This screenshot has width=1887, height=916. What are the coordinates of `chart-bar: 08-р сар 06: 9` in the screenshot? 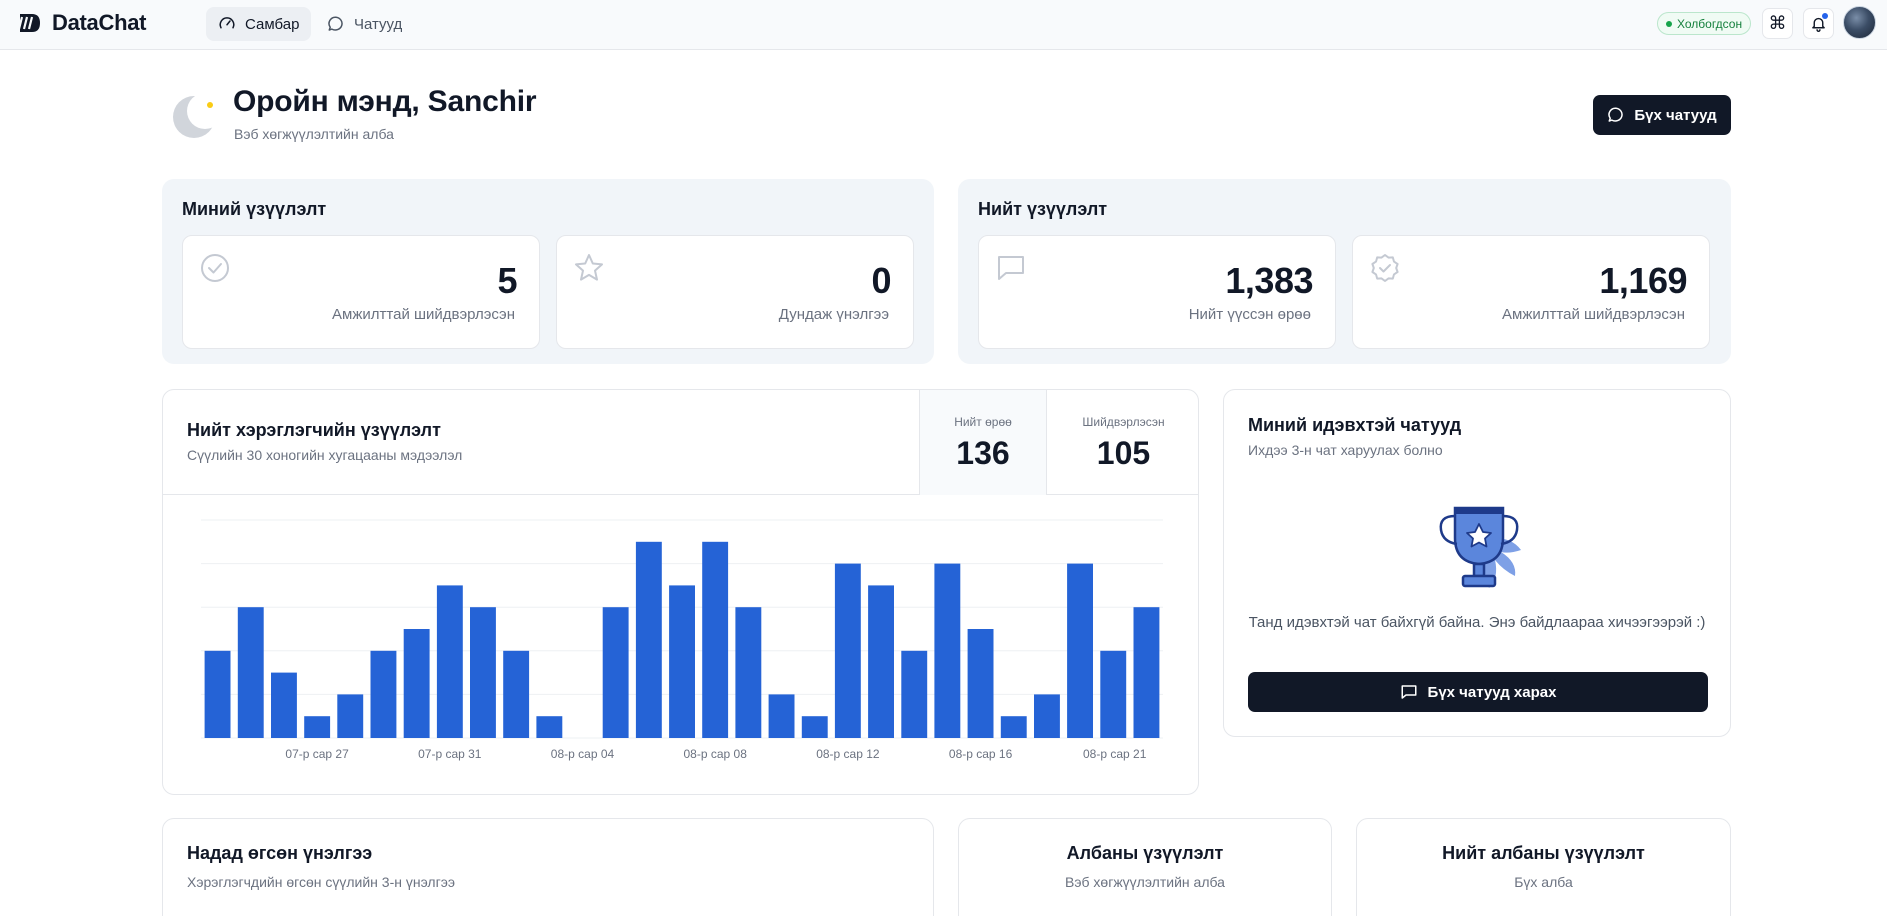 It's located at (648, 639).